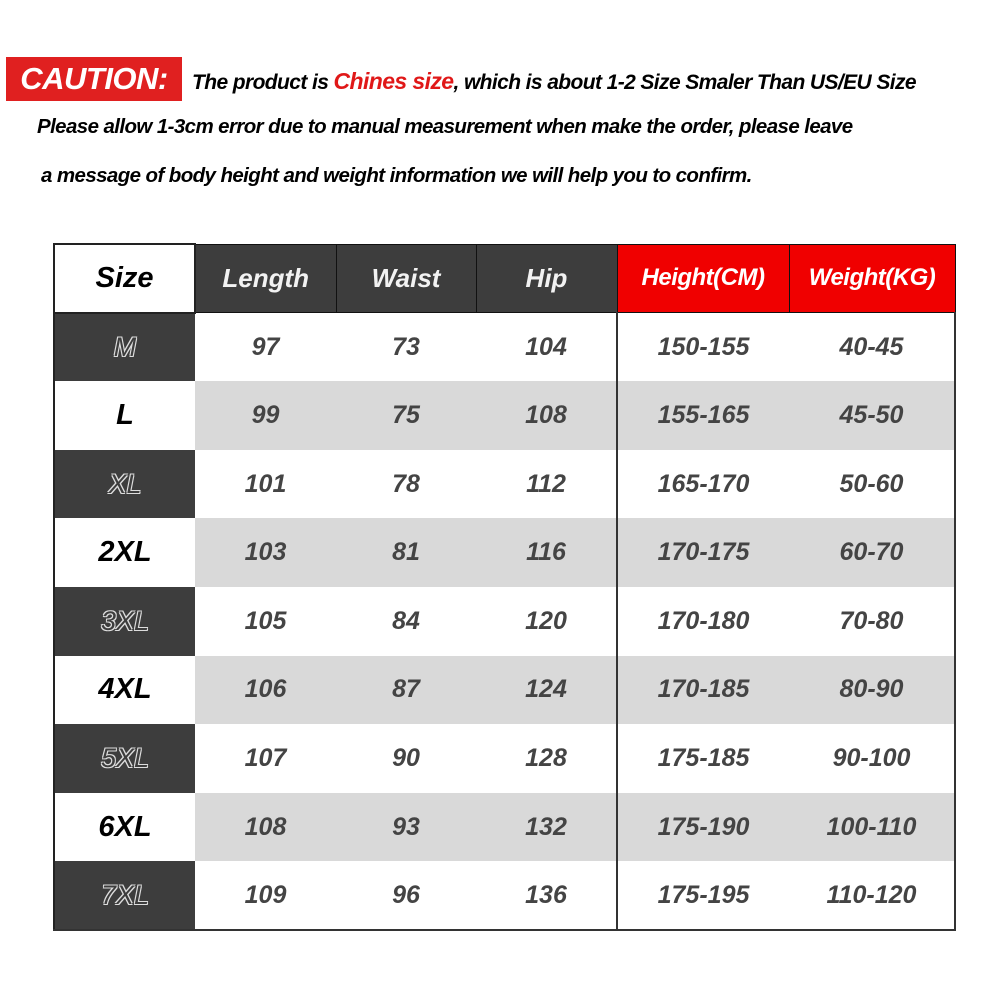 This screenshot has width=1000, height=1000. What do you see at coordinates (406, 896) in the screenshot?
I see `value-cell: 96` at bounding box center [406, 896].